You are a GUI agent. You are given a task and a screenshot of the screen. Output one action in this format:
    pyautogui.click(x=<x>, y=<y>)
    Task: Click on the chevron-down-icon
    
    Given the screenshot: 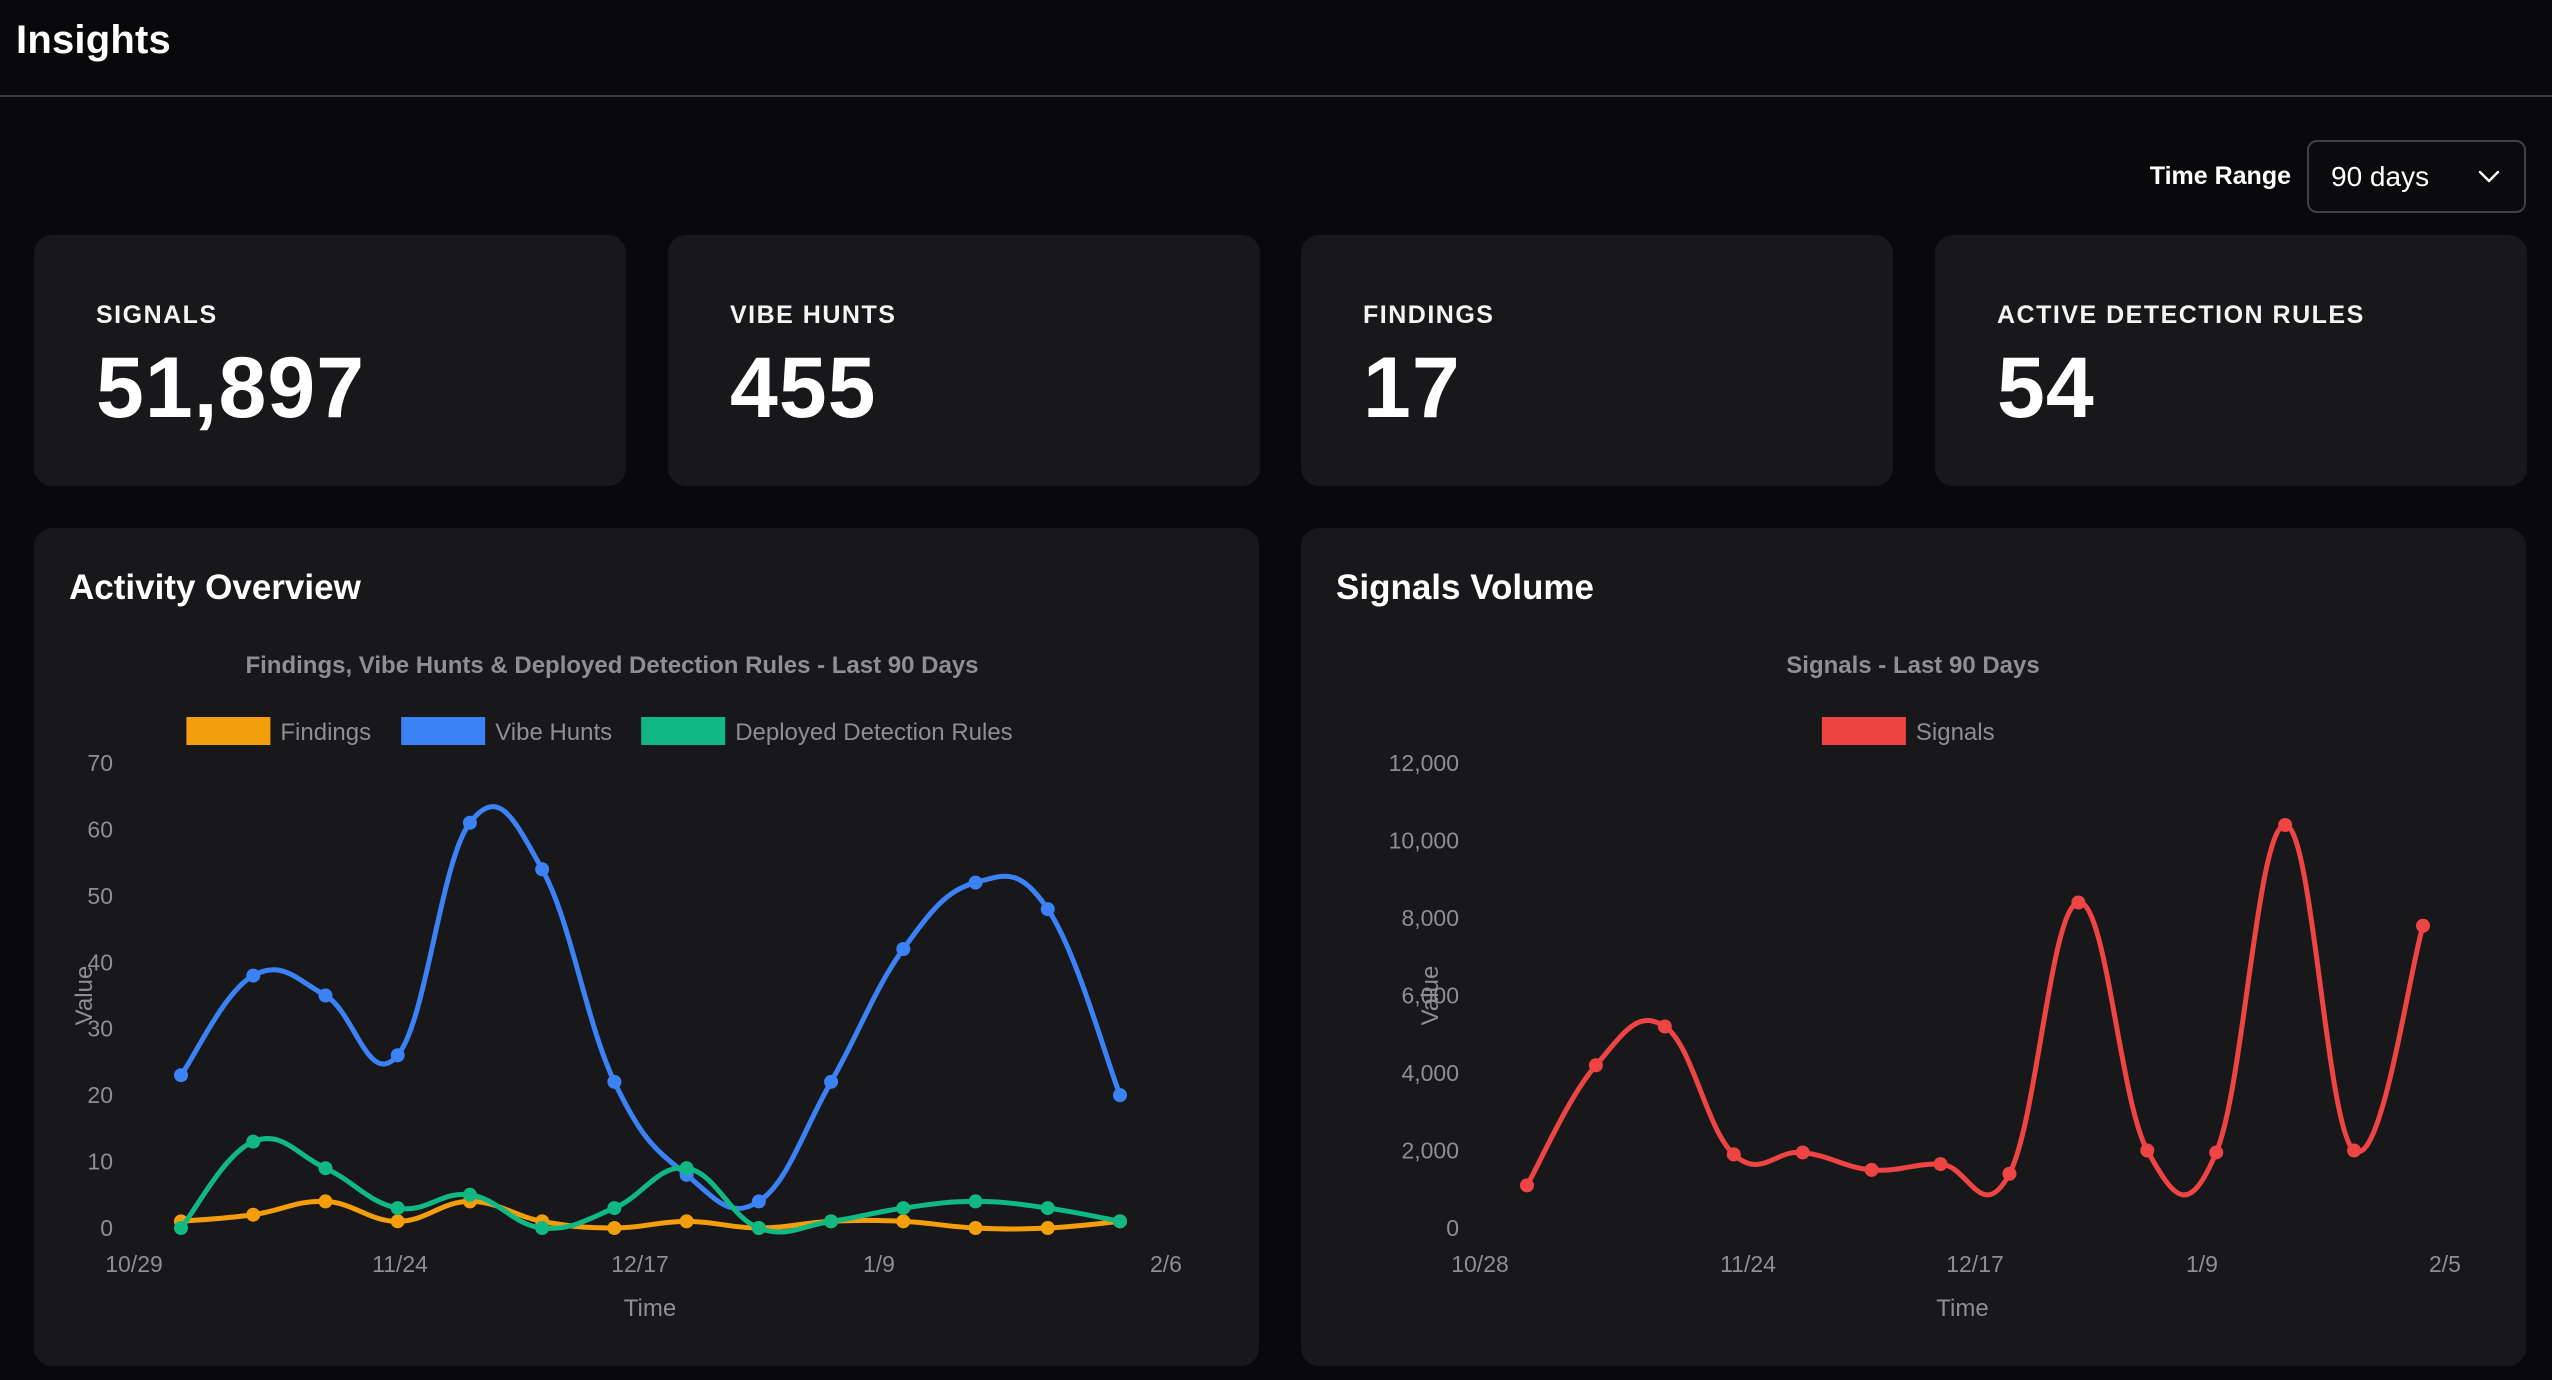 What is the action you would take?
    pyautogui.click(x=2489, y=176)
    